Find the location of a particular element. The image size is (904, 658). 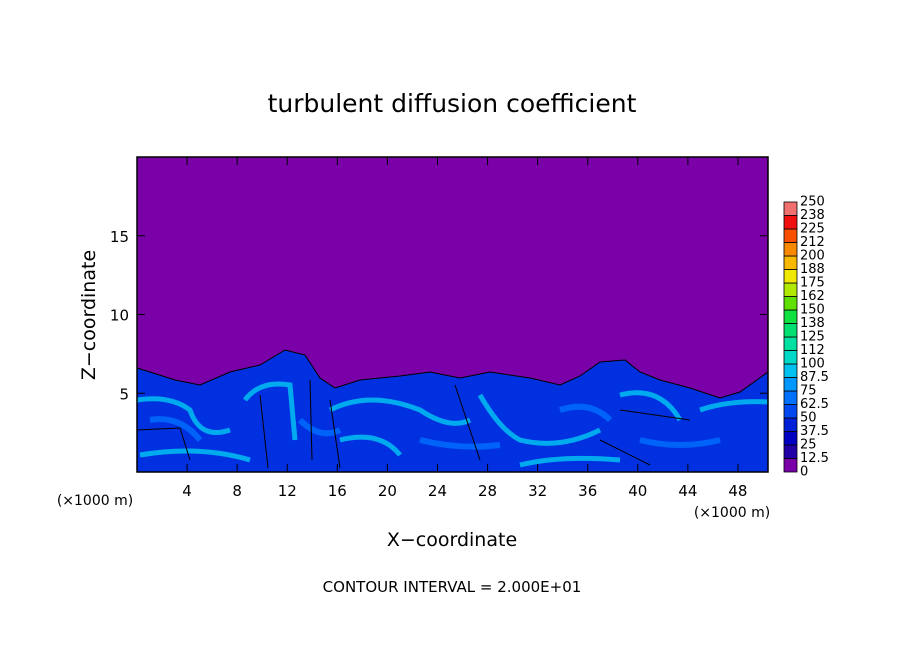

colorbar-label: 37.5 is located at coordinates (814, 431).